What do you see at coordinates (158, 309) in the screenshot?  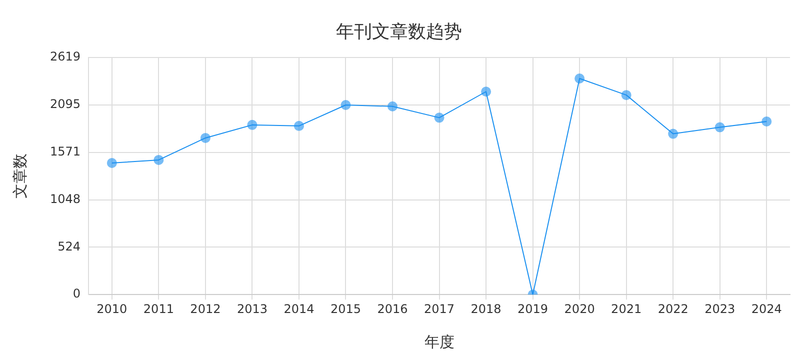 I see `x-tick-label: 2011` at bounding box center [158, 309].